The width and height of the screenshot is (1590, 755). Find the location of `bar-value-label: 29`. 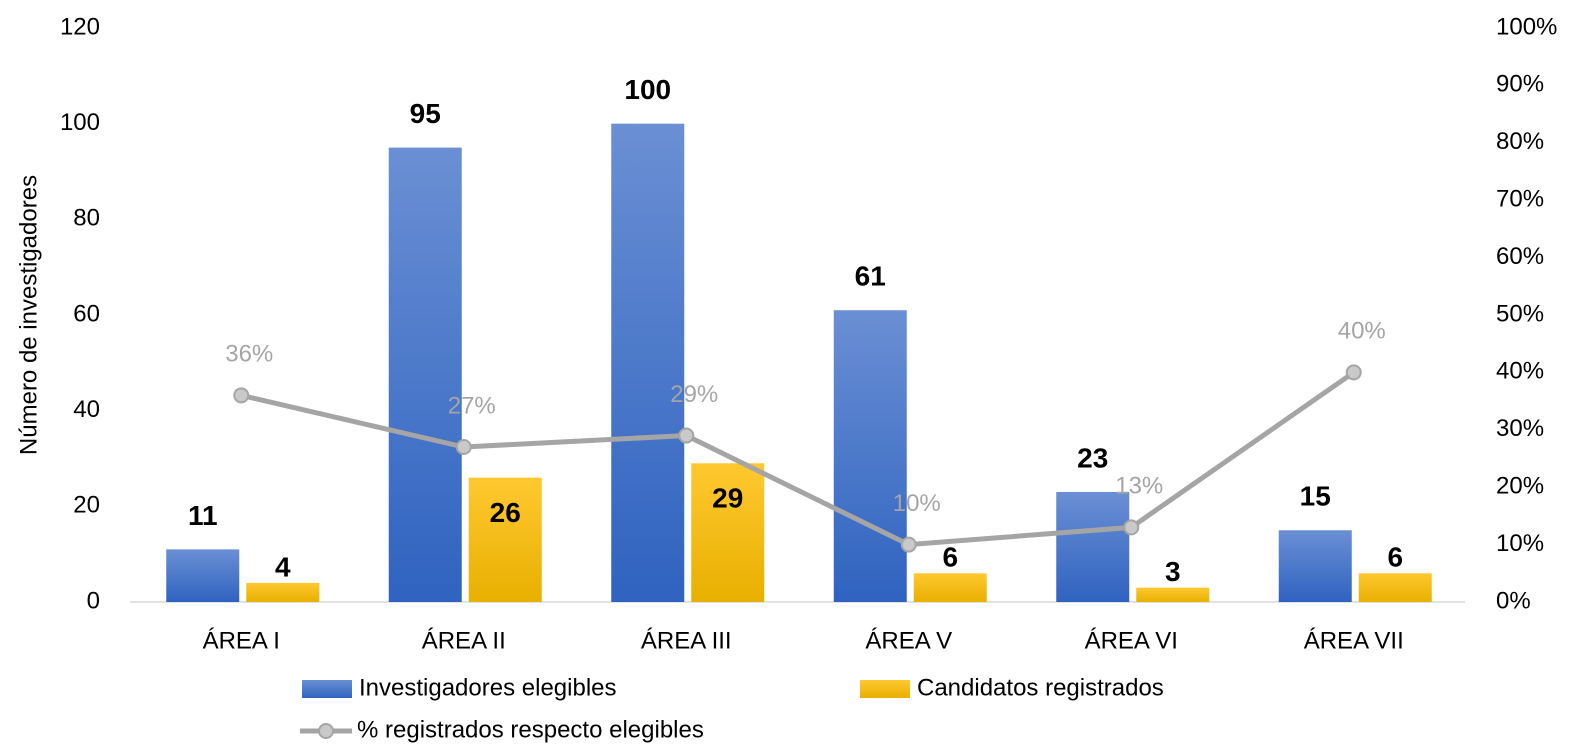

bar-value-label: 29 is located at coordinates (727, 498).